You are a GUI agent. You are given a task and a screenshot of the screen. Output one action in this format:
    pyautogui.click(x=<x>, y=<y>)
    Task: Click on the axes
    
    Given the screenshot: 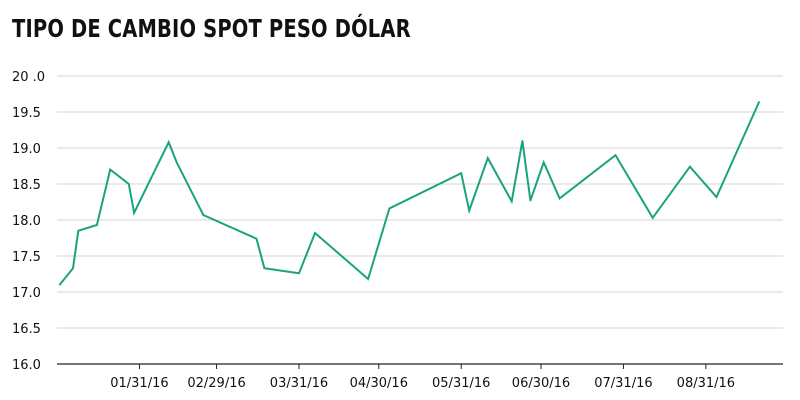 What is the action you would take?
    pyautogui.click(x=420, y=366)
    